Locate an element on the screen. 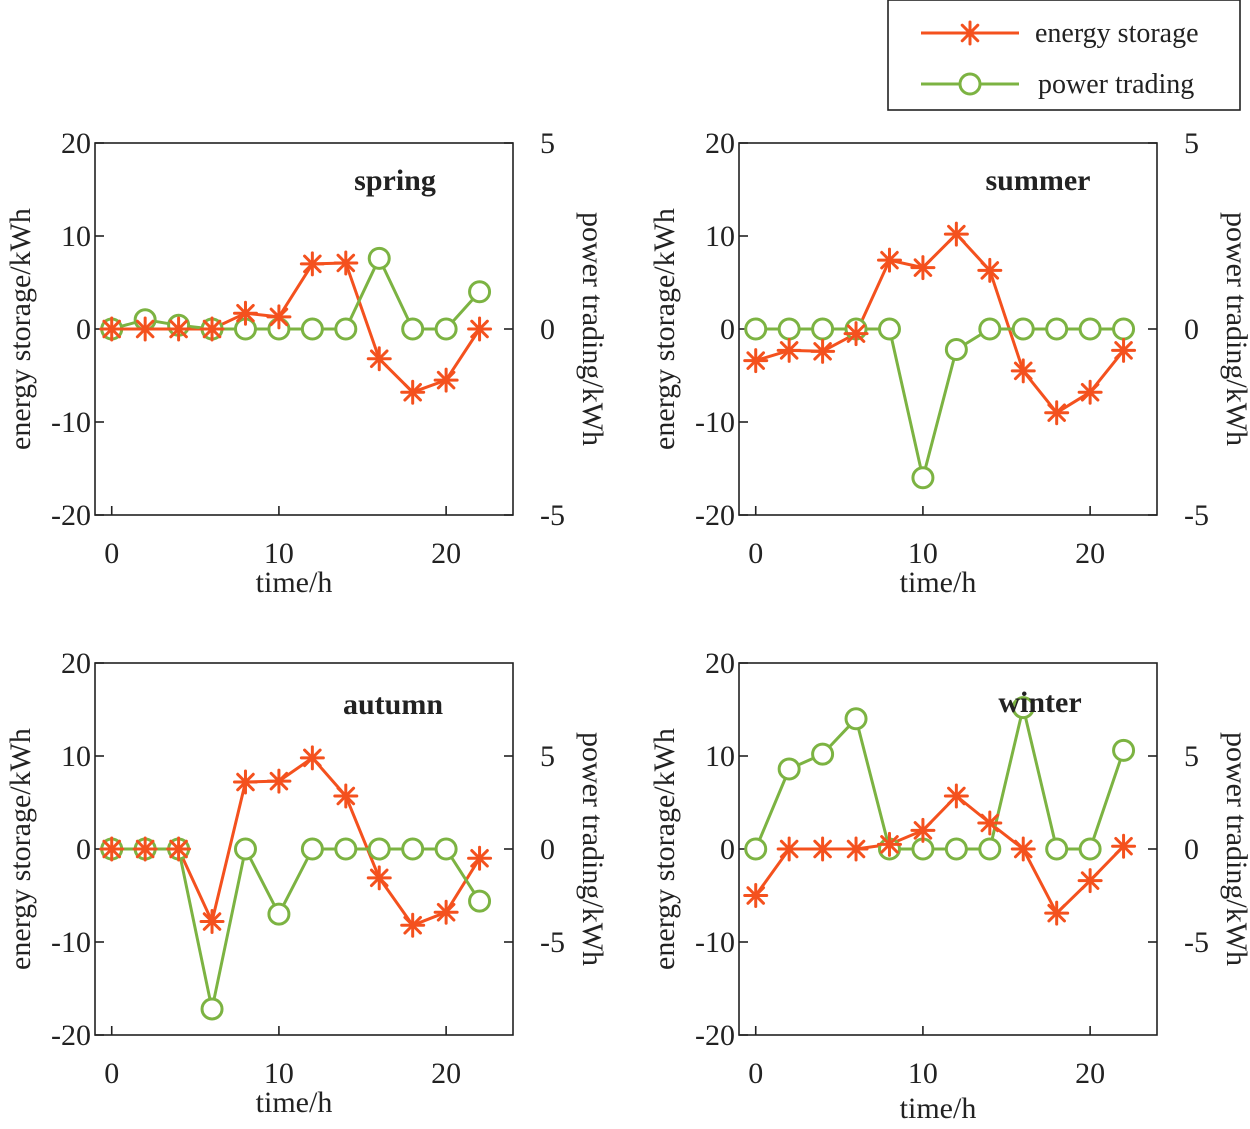 The image size is (1250, 1129). legend-entry-power-trading: power trading is located at coordinates (1057, 84).